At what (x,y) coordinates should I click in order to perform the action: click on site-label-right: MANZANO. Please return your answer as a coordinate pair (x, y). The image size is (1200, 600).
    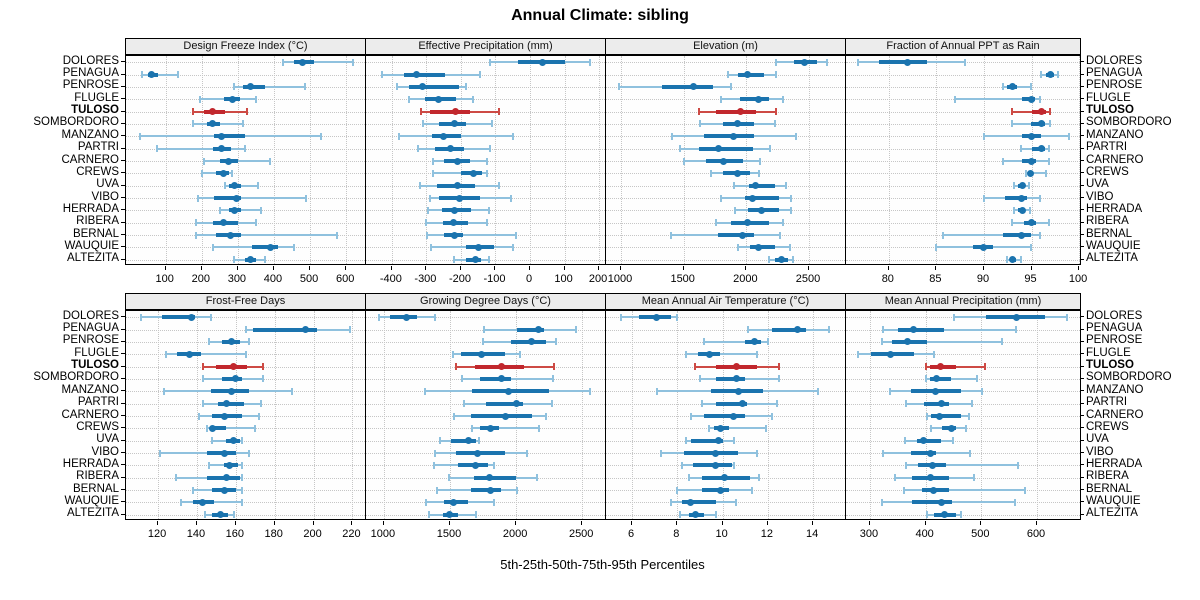
    Looking at the image, I should click on (1115, 389).